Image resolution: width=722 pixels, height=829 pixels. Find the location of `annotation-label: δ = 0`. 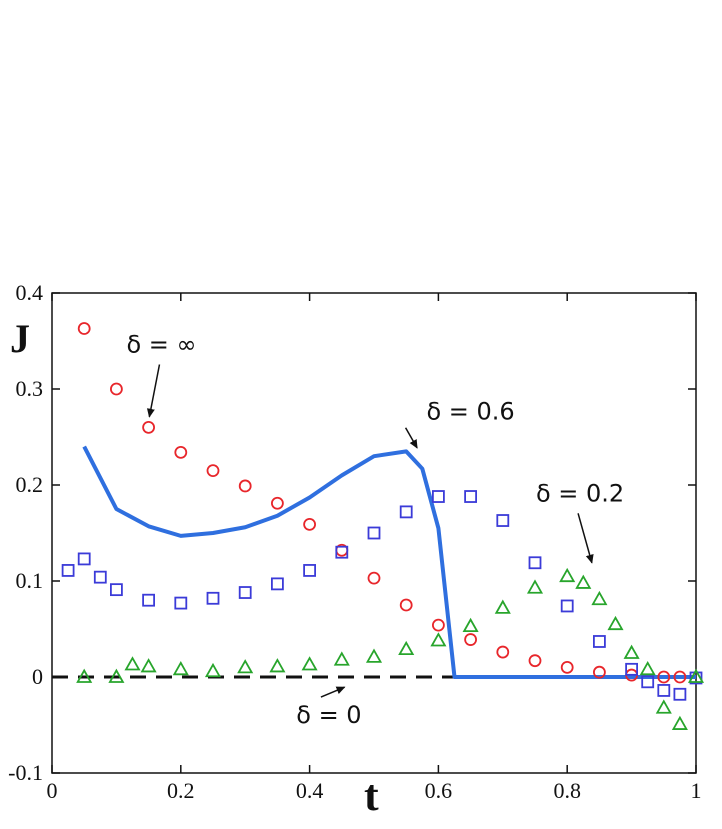

annotation-label: δ = 0 is located at coordinates (328, 715).